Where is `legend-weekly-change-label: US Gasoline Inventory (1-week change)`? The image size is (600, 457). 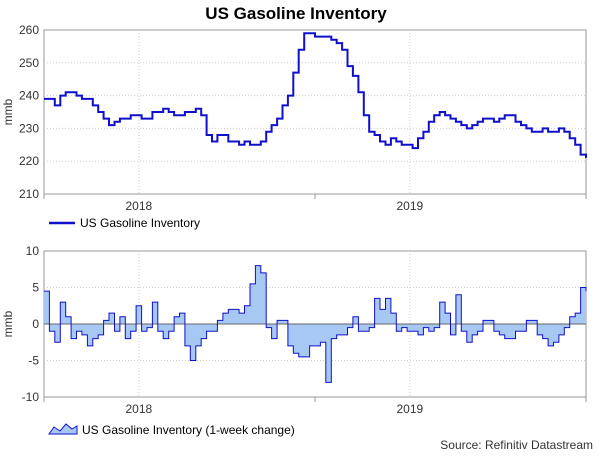 legend-weekly-change-label: US Gasoline Inventory (1-week change) is located at coordinates (188, 430).